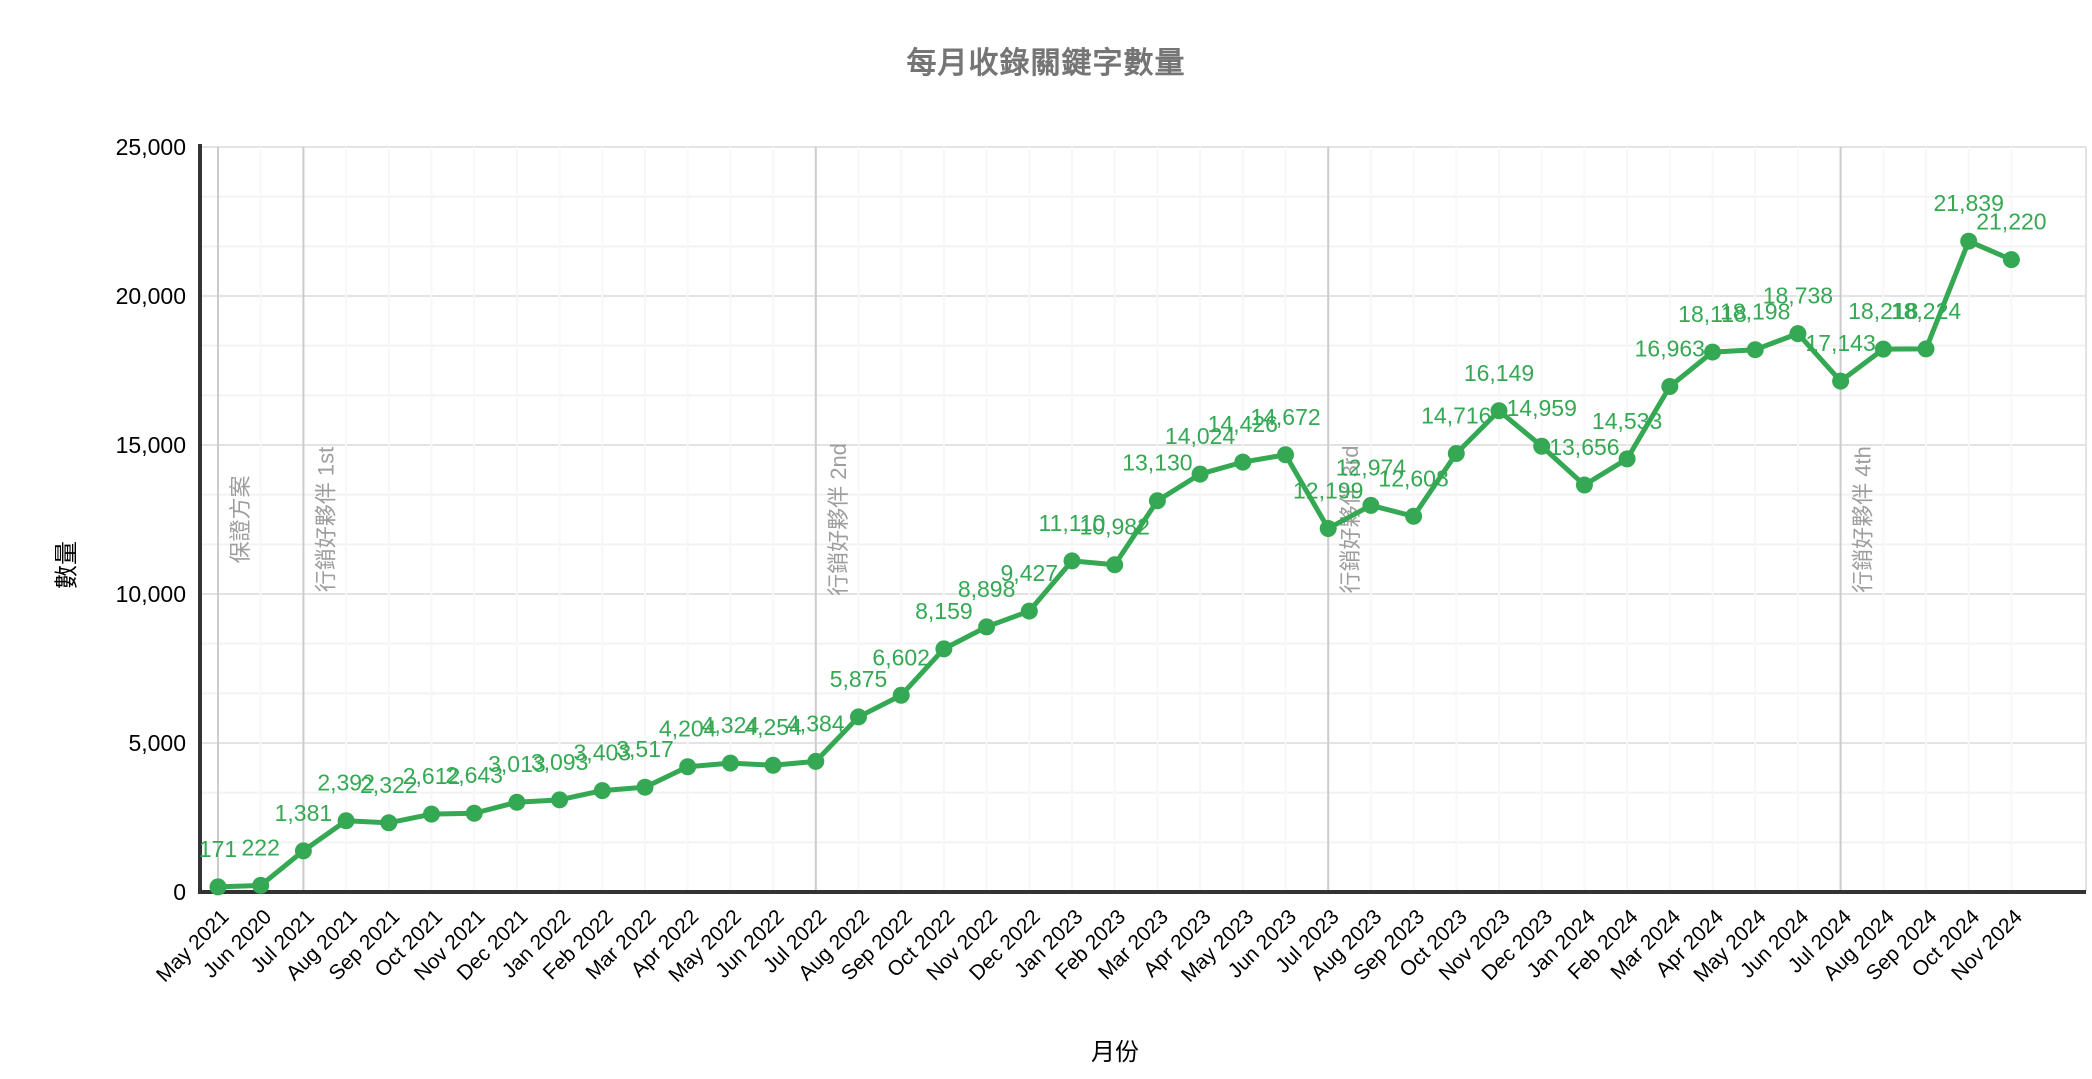 The image size is (2092, 1079). Describe the element at coordinates (838, 519) in the screenshot. I see `annotation-label: 行銷好夥伴 2nd` at that location.